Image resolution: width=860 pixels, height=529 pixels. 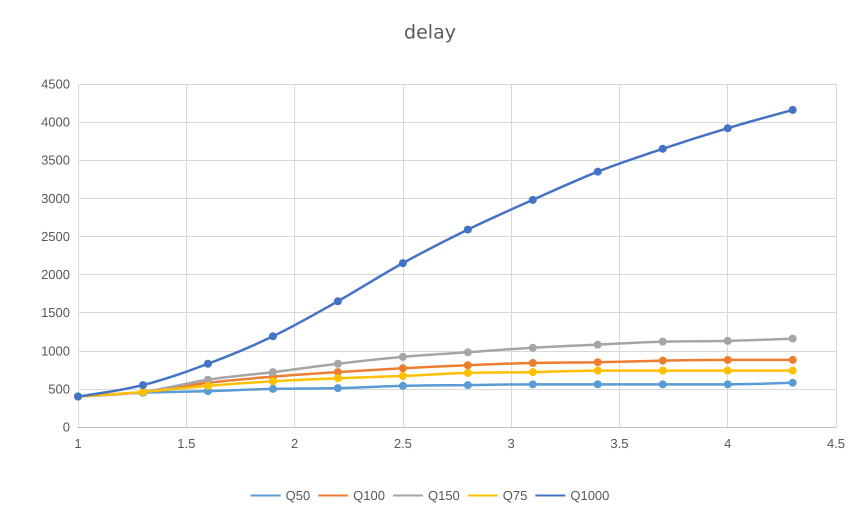 What do you see at coordinates (55, 236) in the screenshot?
I see `y-tick-label: 2500` at bounding box center [55, 236].